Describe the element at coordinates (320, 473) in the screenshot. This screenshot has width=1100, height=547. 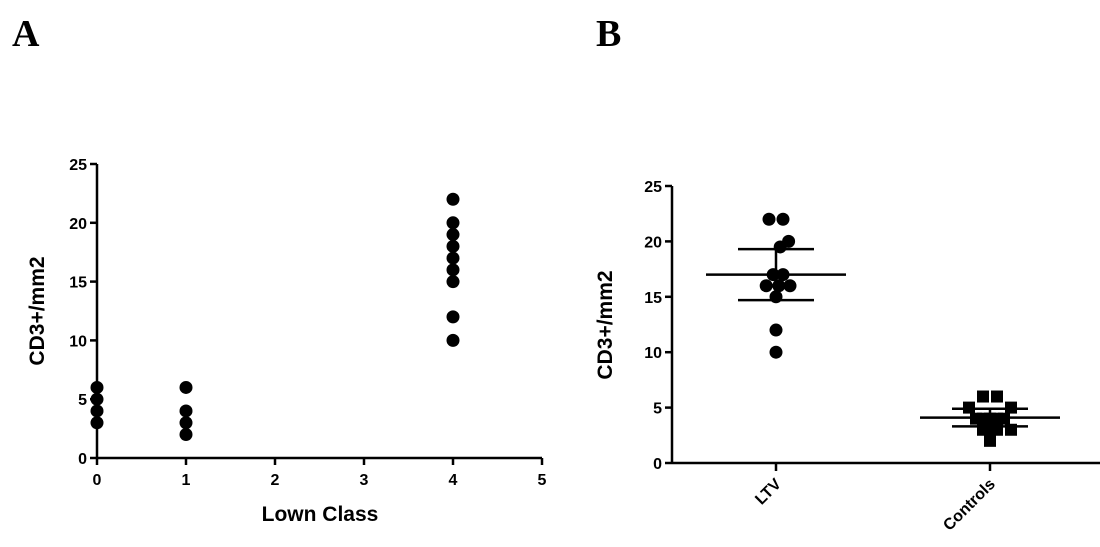
I see `panel-a-x-ticks: 0 1 2 3 4 5` at that location.